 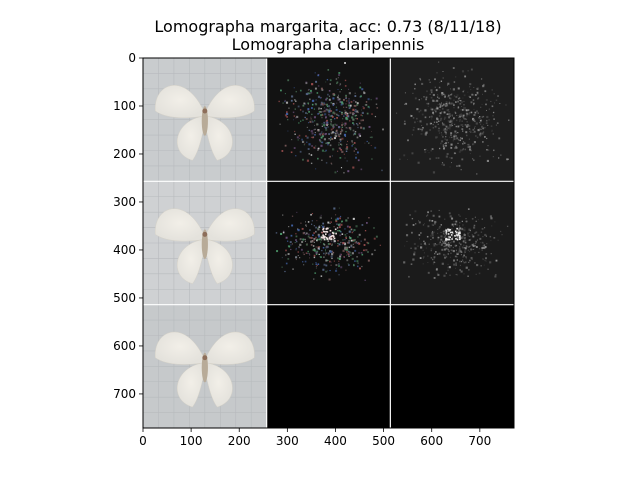 I want to click on saliency-speckles, so click(x=452, y=118).